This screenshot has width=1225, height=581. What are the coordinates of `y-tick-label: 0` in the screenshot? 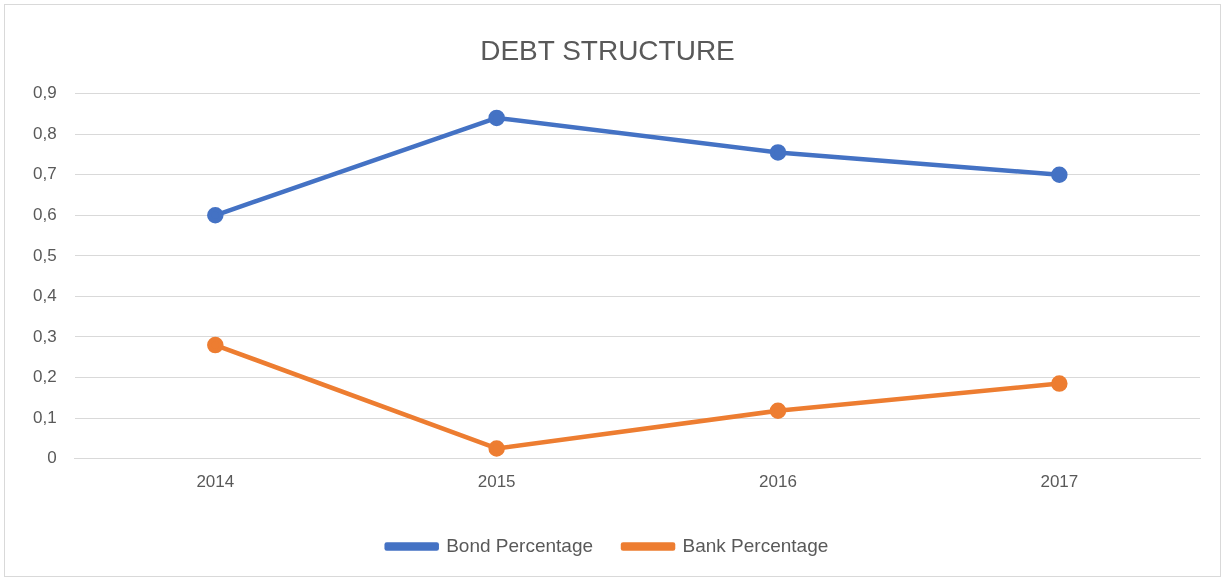 It's located at (52, 458).